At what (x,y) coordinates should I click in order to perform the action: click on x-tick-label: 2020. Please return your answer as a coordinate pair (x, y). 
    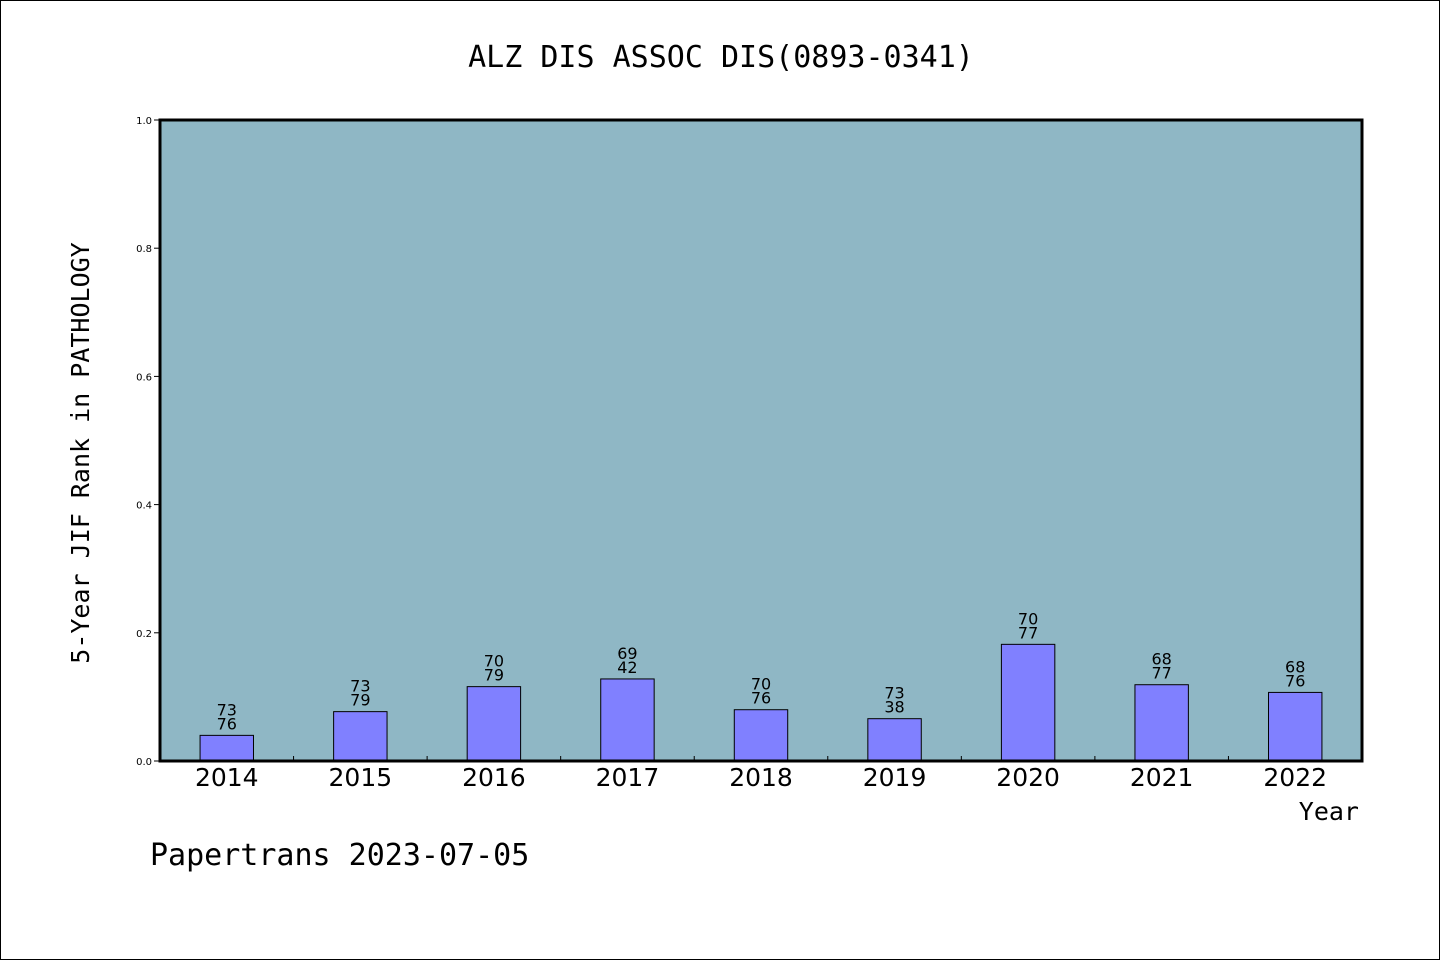
    Looking at the image, I should click on (1028, 777).